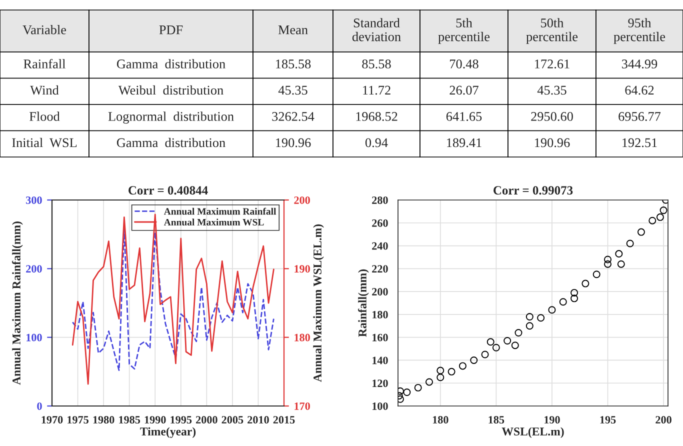  I want to click on text: Weibul distribution, so click(171, 90).